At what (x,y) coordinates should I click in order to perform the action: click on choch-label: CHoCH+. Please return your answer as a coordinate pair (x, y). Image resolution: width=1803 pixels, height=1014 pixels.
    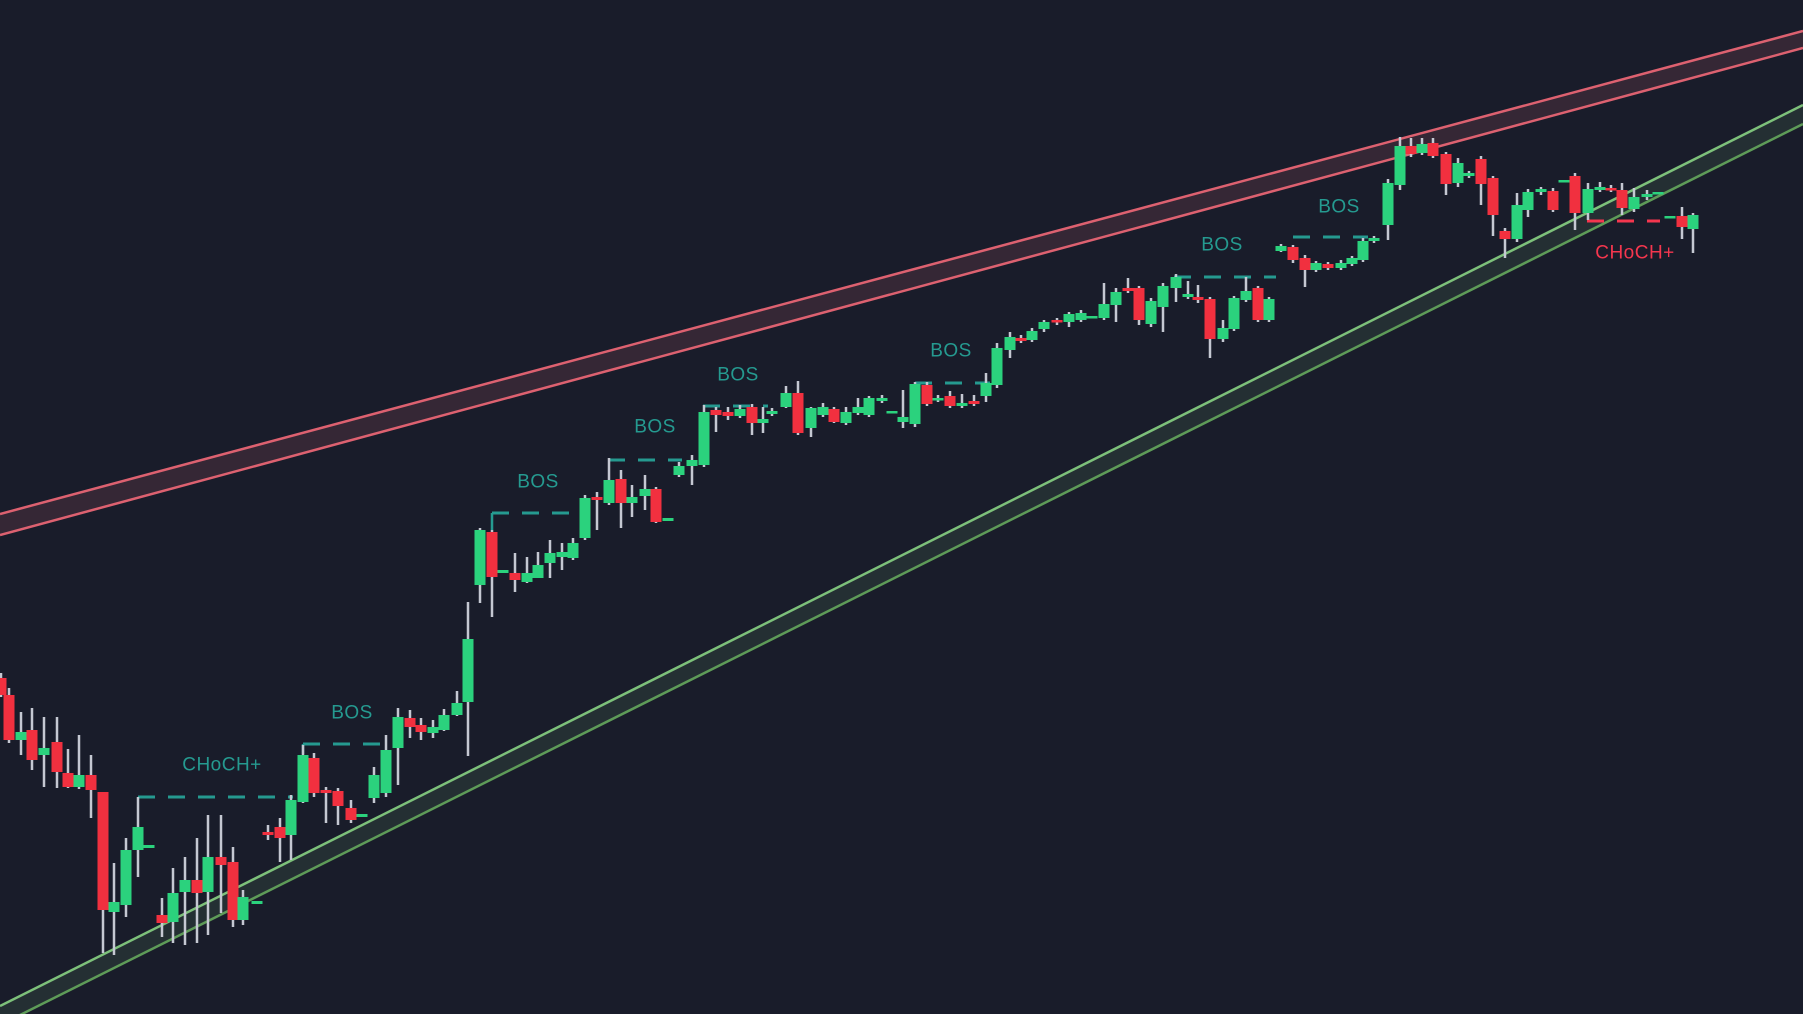
    Looking at the image, I should click on (222, 765).